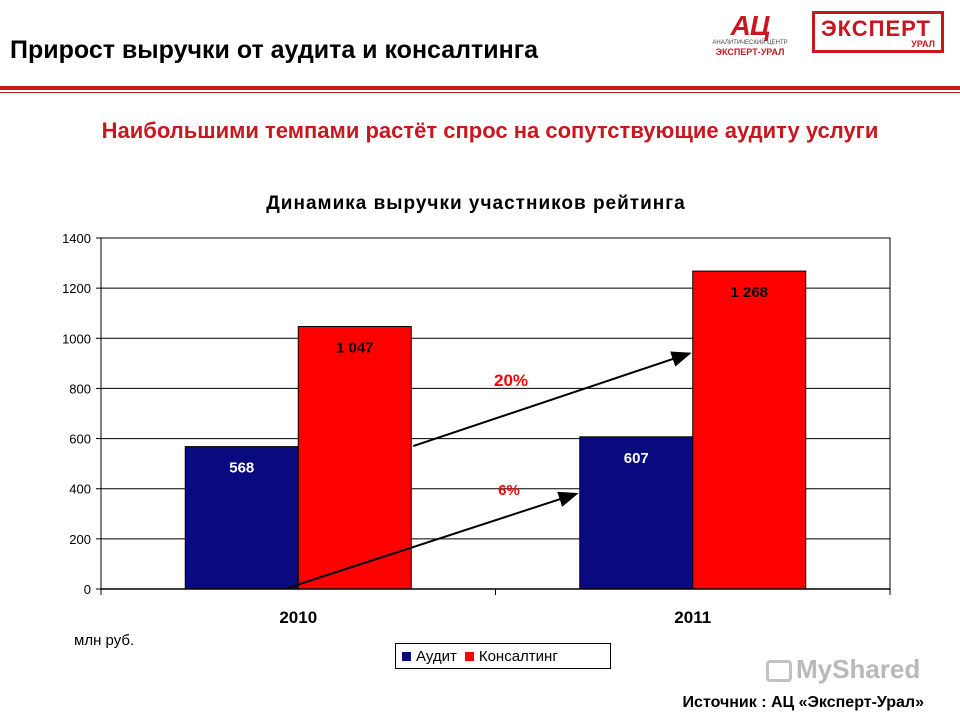  What do you see at coordinates (469, 656) in the screenshot?
I see `legend-swatch-consulting` at bounding box center [469, 656].